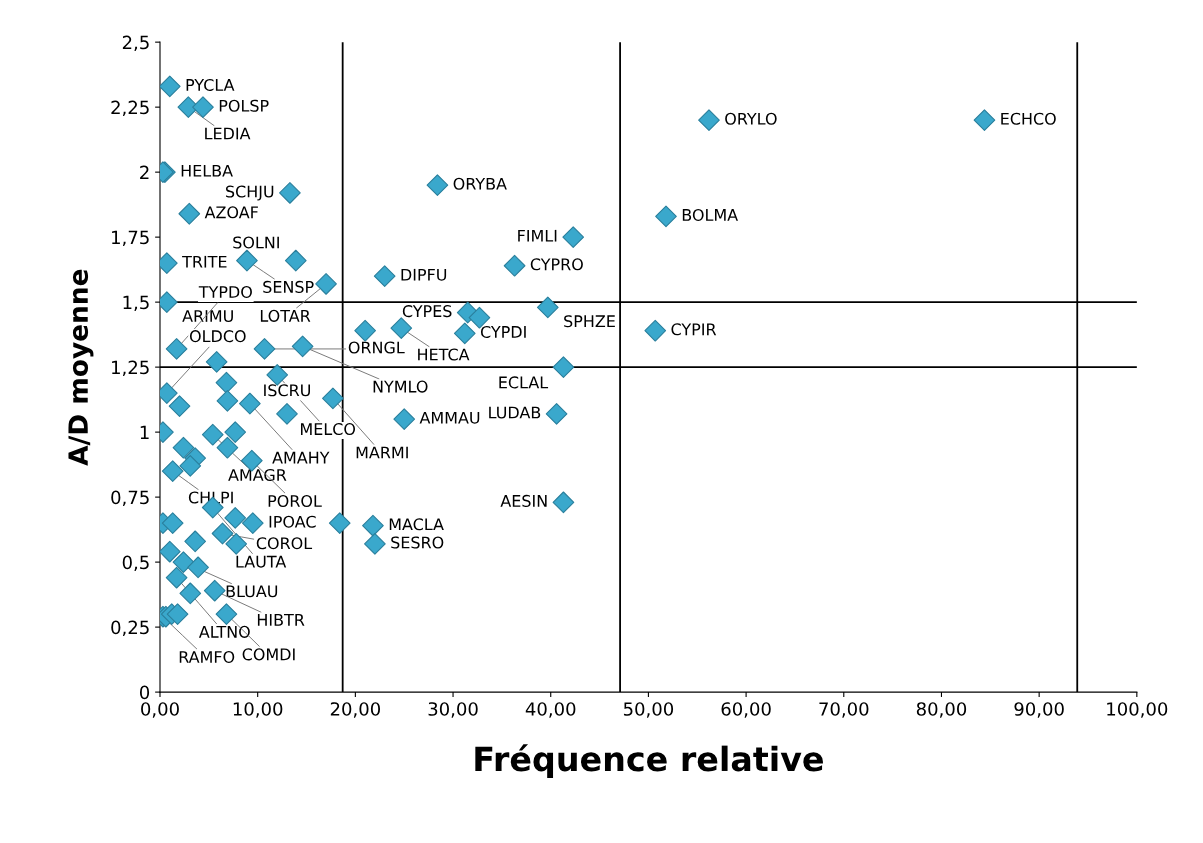 Image resolution: width=1203 pixels, height=843 pixels. Describe the element at coordinates (258, 710) in the screenshot. I see `x-tick-label: 10,00` at that location.